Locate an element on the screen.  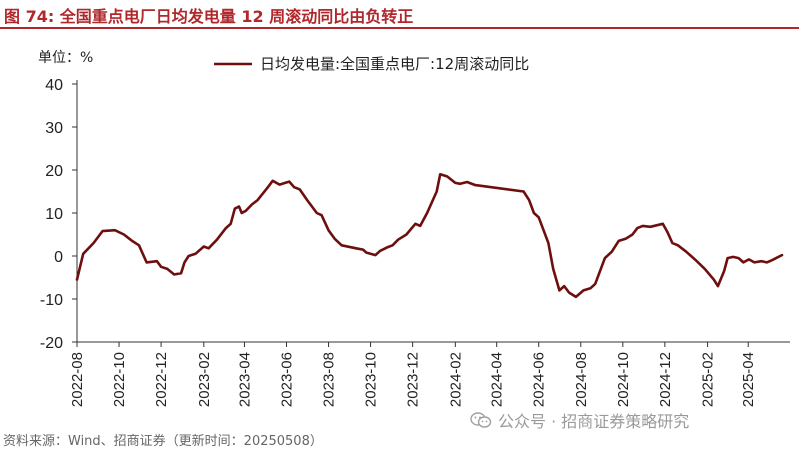
x-tick-label: 2023-04 is located at coordinates (244, 379).